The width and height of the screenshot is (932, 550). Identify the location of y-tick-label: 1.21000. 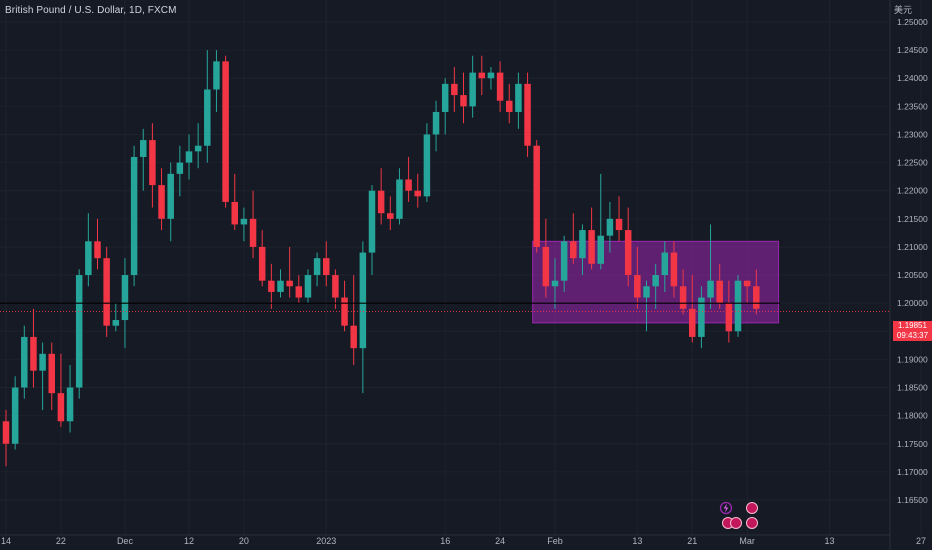
(912, 247).